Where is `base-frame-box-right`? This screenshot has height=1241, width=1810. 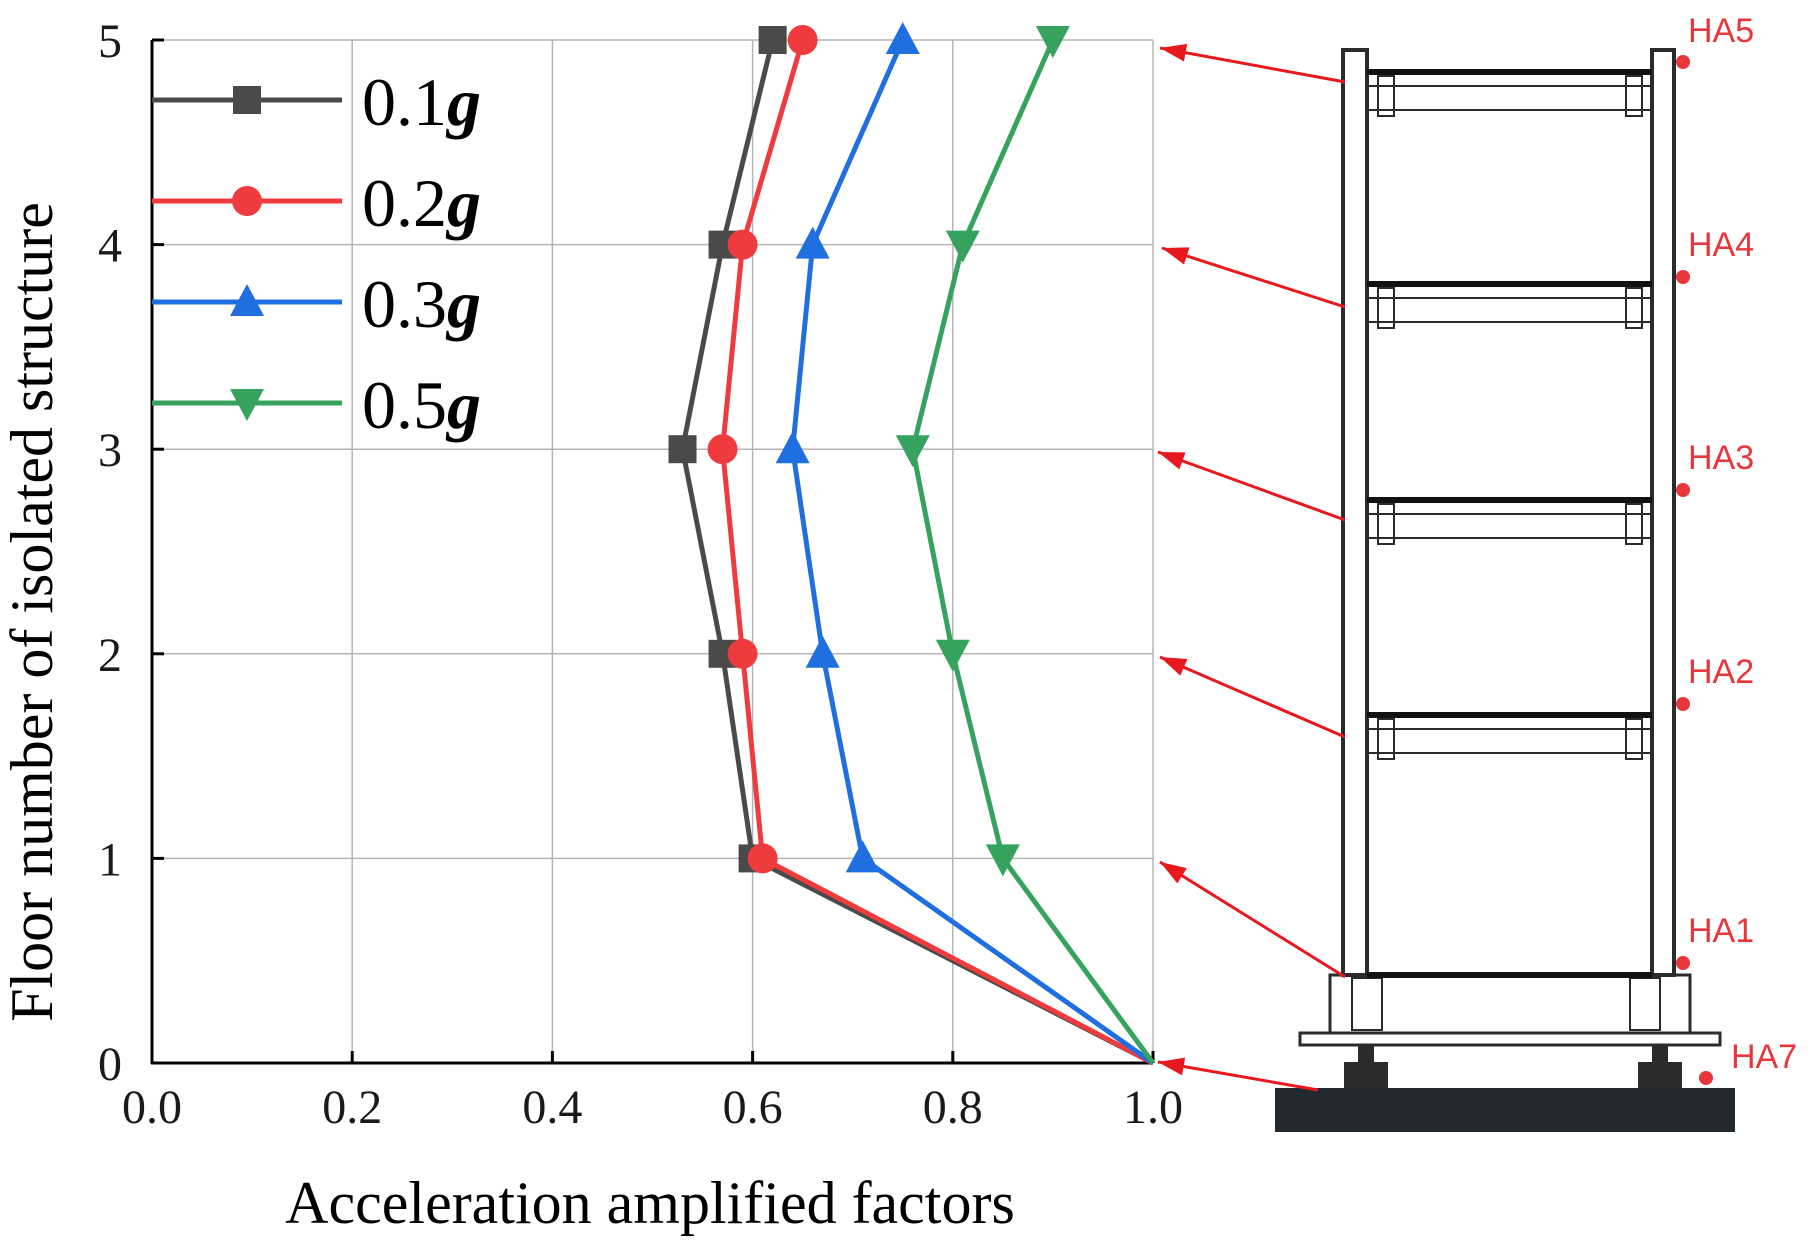
base-frame-box-right is located at coordinates (1645, 1004).